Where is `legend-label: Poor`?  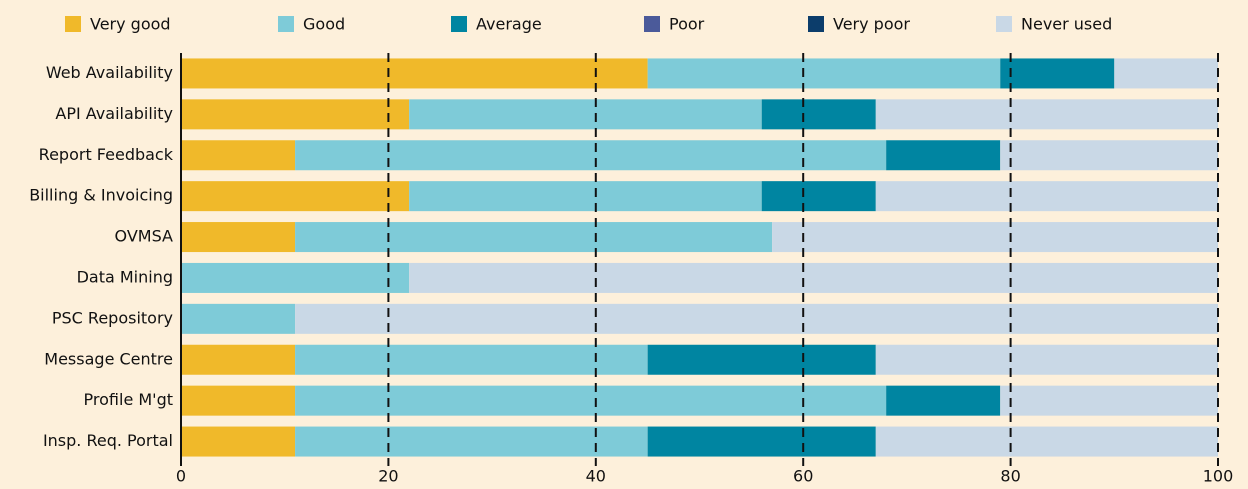 legend-label: Poor is located at coordinates (687, 24).